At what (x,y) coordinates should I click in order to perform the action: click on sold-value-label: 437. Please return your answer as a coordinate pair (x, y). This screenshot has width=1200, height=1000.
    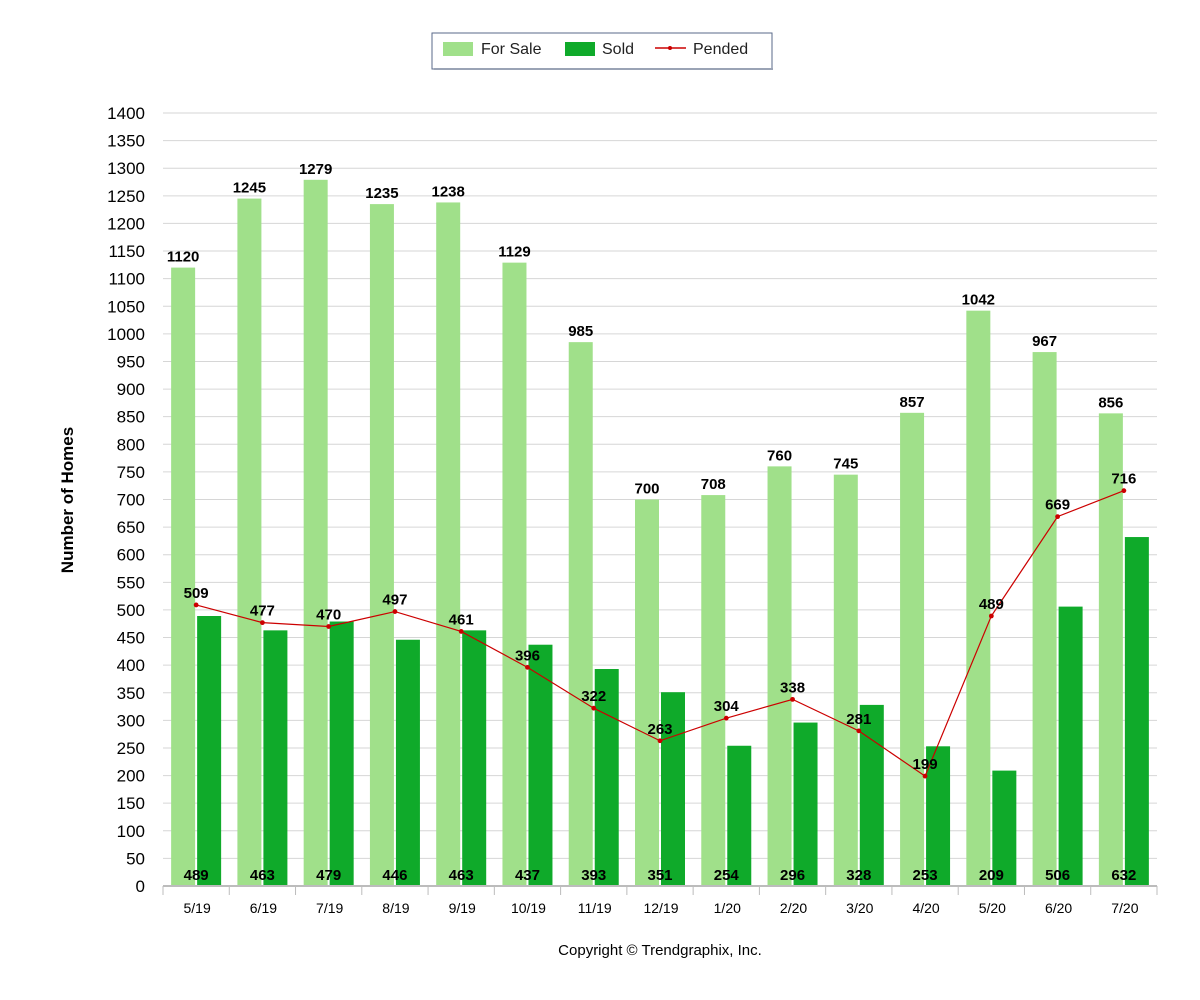
    Looking at the image, I should click on (527, 875).